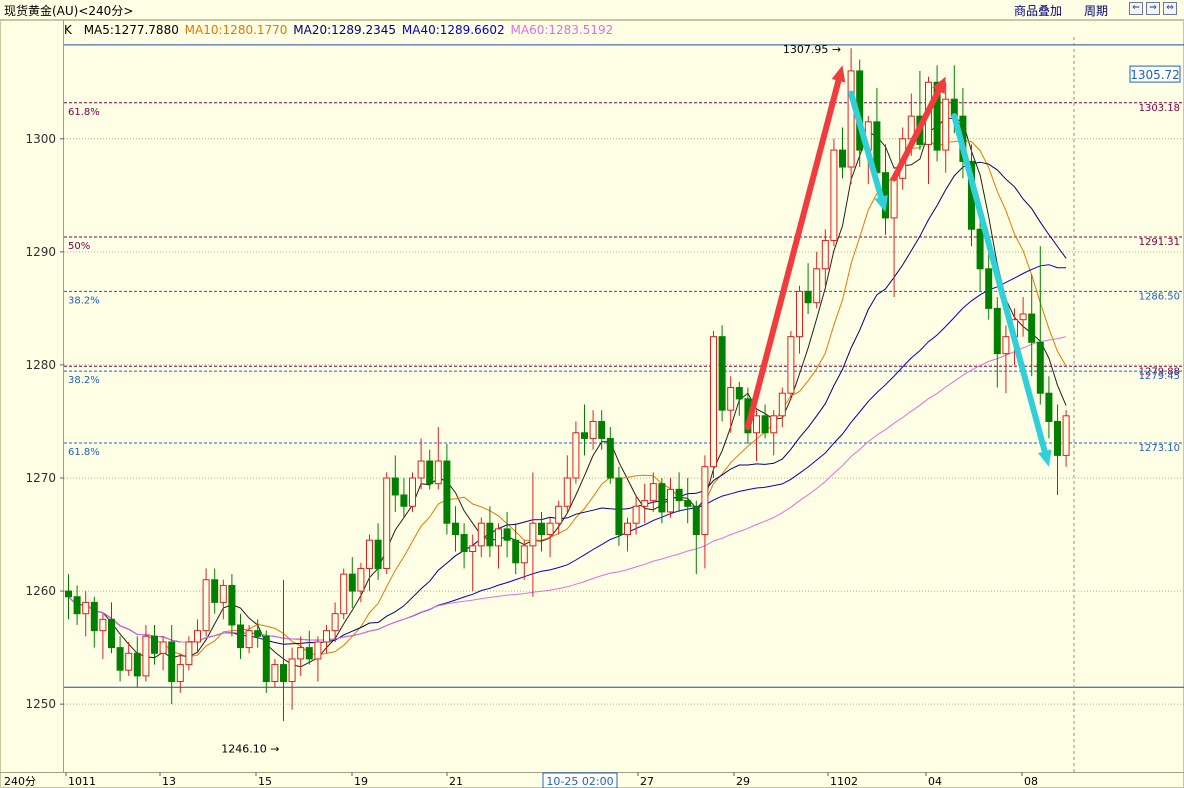 The height and width of the screenshot is (788, 1184). What do you see at coordinates (1038, 11) in the screenshot?
I see `overlay-button: 商品叠加` at bounding box center [1038, 11].